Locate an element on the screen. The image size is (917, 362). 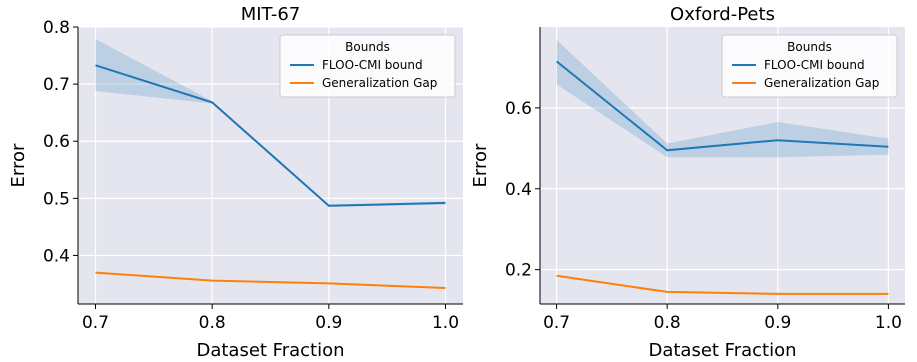
y-tick-label: 0.5 is located at coordinates (56, 199).